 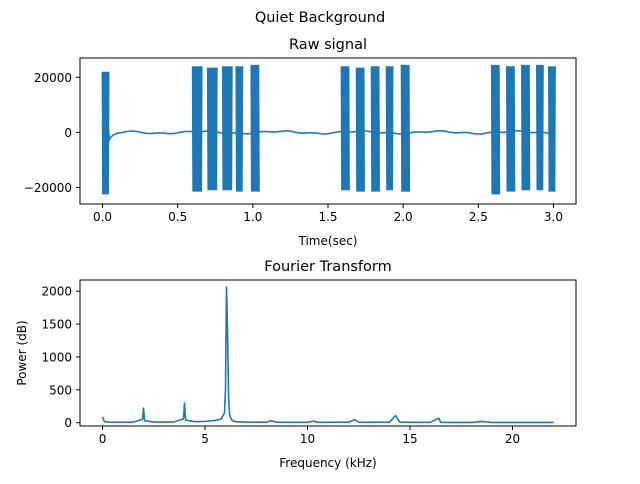 What do you see at coordinates (56, 357) in the screenshot?
I see `y-tick-label: 1000` at bounding box center [56, 357].